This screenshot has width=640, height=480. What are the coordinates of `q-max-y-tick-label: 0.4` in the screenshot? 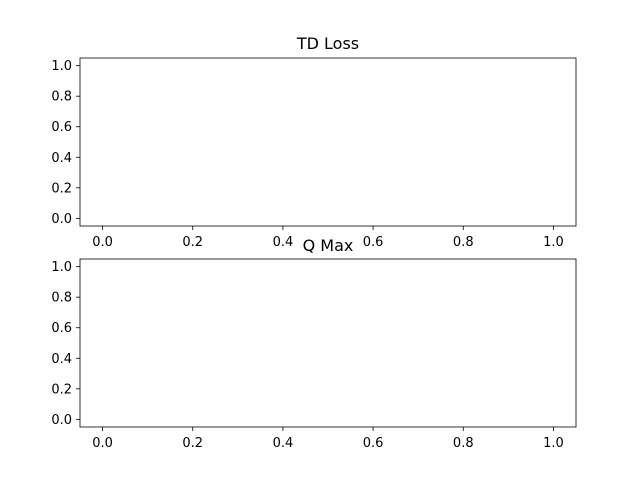 It's located at (61, 359).